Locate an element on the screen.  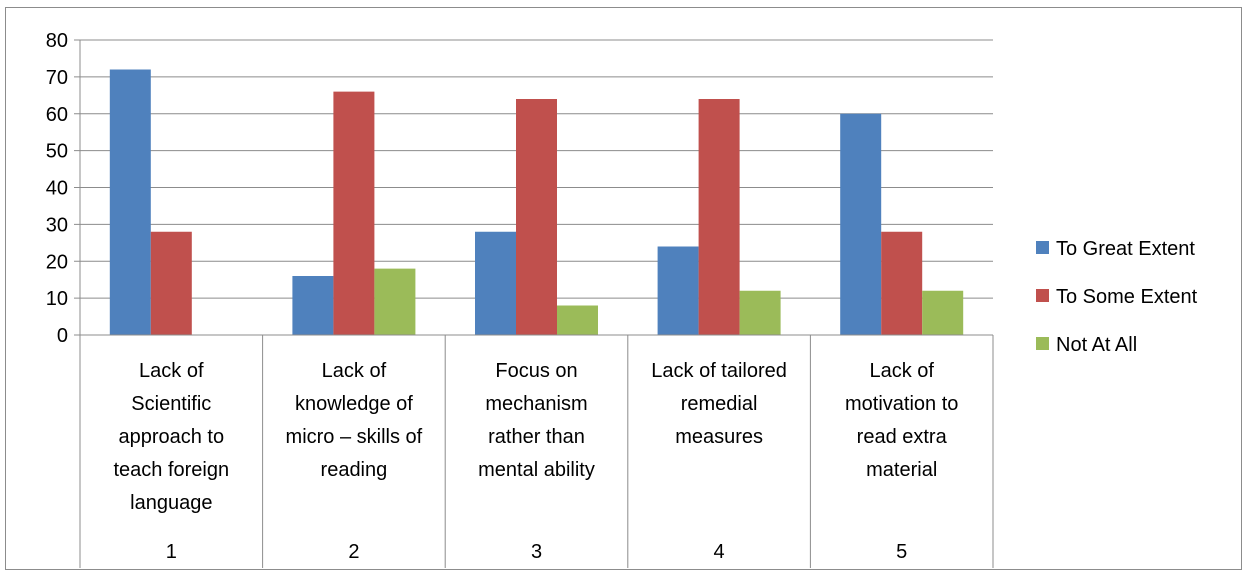
category-label-line: Scientific is located at coordinates (171, 404).